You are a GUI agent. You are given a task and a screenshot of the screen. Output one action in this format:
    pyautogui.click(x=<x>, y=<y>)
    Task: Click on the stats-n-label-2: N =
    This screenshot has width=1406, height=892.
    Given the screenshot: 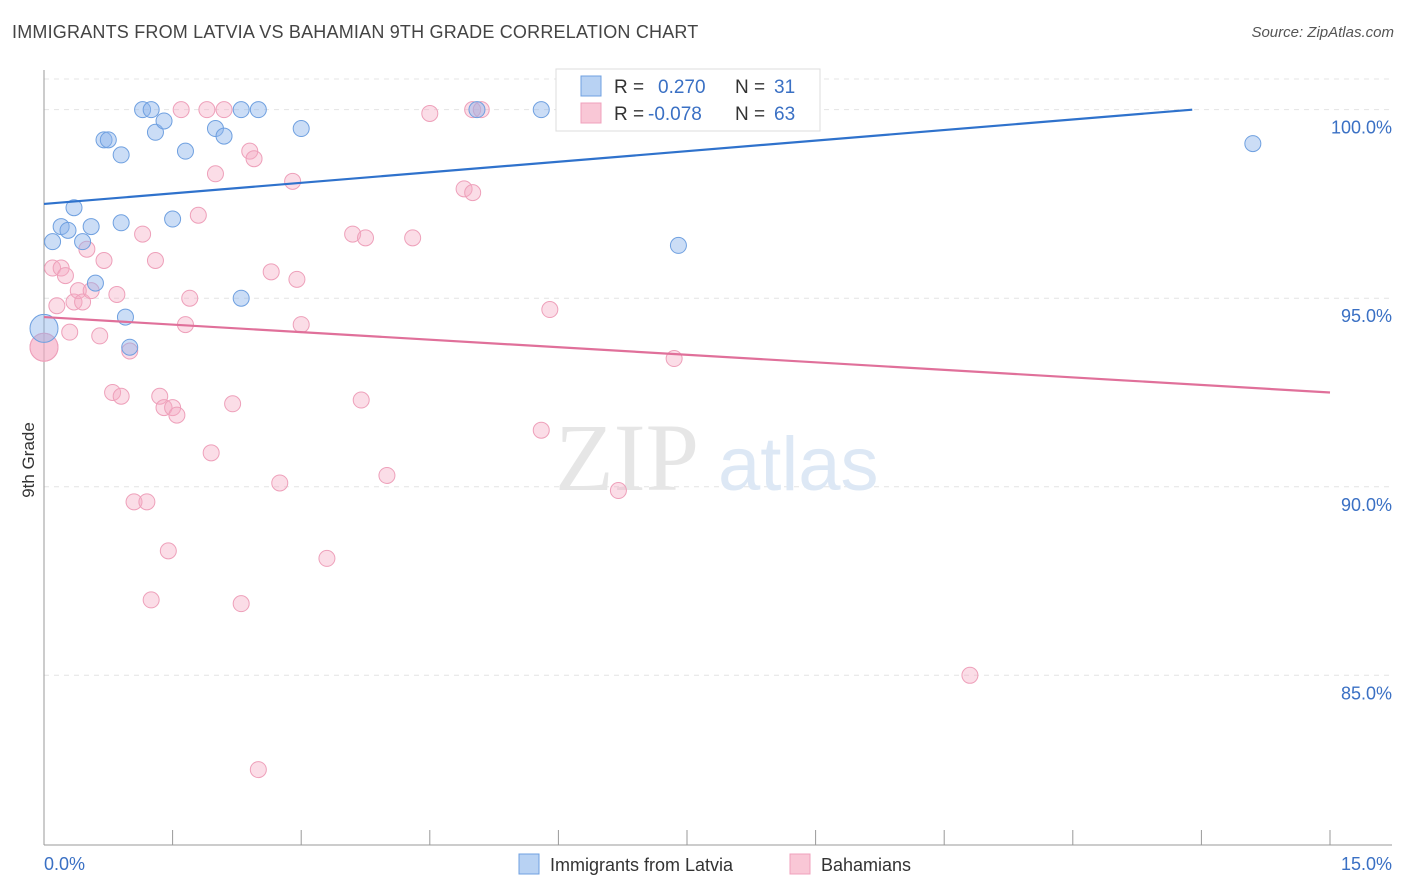 What is the action you would take?
    pyautogui.click(x=750, y=114)
    